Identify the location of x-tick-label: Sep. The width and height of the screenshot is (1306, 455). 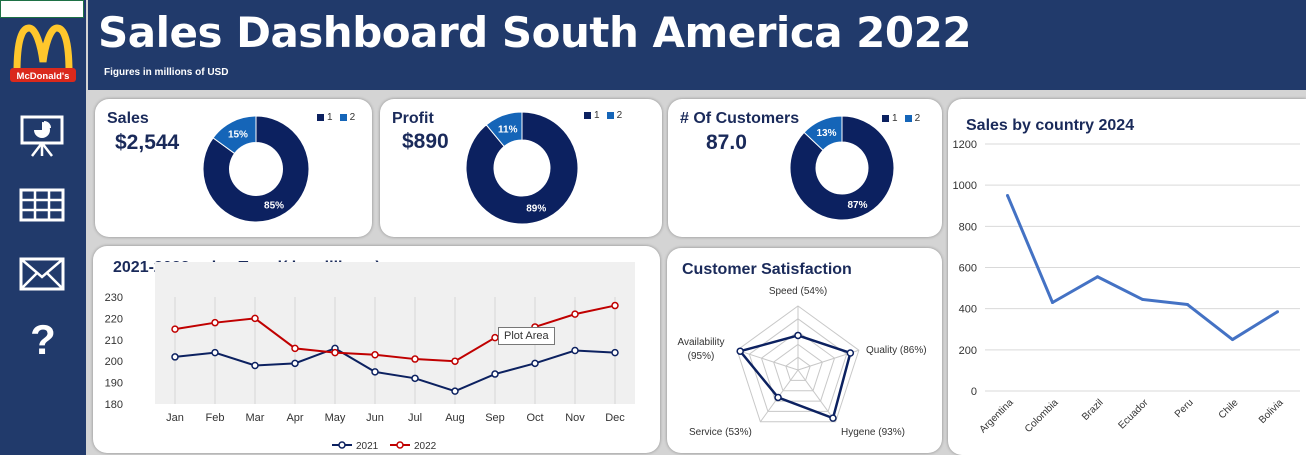
(495, 418).